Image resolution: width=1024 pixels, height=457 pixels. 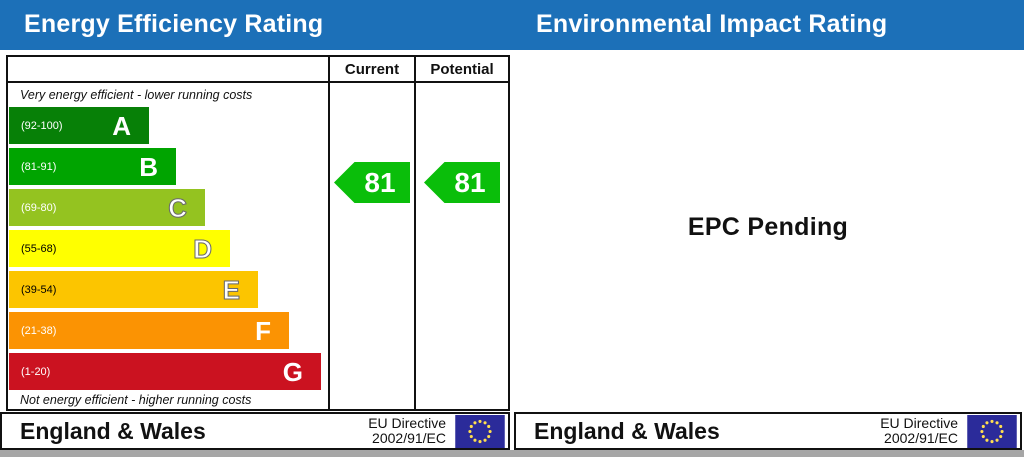 What do you see at coordinates (292, 371) in the screenshot?
I see `band-g-letter: G` at bounding box center [292, 371].